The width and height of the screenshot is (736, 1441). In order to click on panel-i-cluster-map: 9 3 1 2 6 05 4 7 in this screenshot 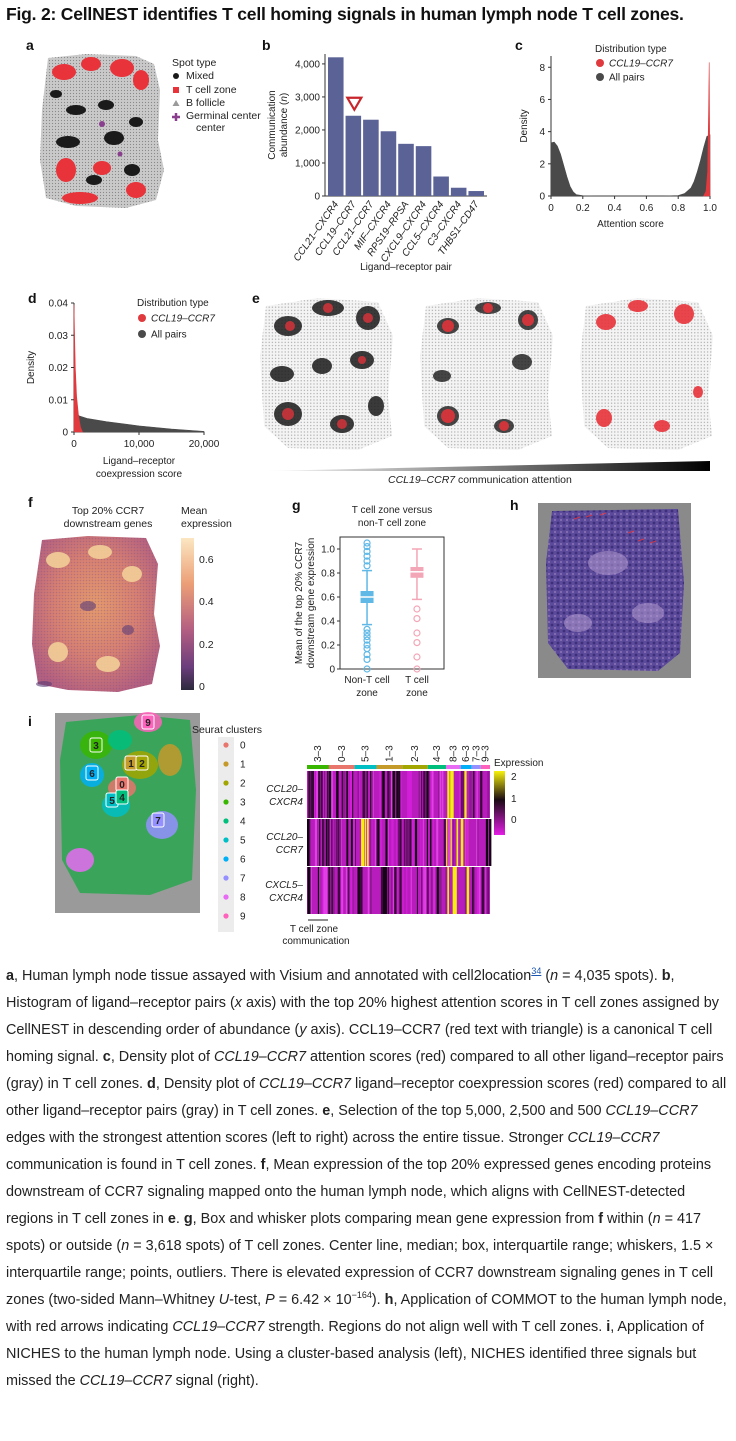, I will do `click(127, 812)`.